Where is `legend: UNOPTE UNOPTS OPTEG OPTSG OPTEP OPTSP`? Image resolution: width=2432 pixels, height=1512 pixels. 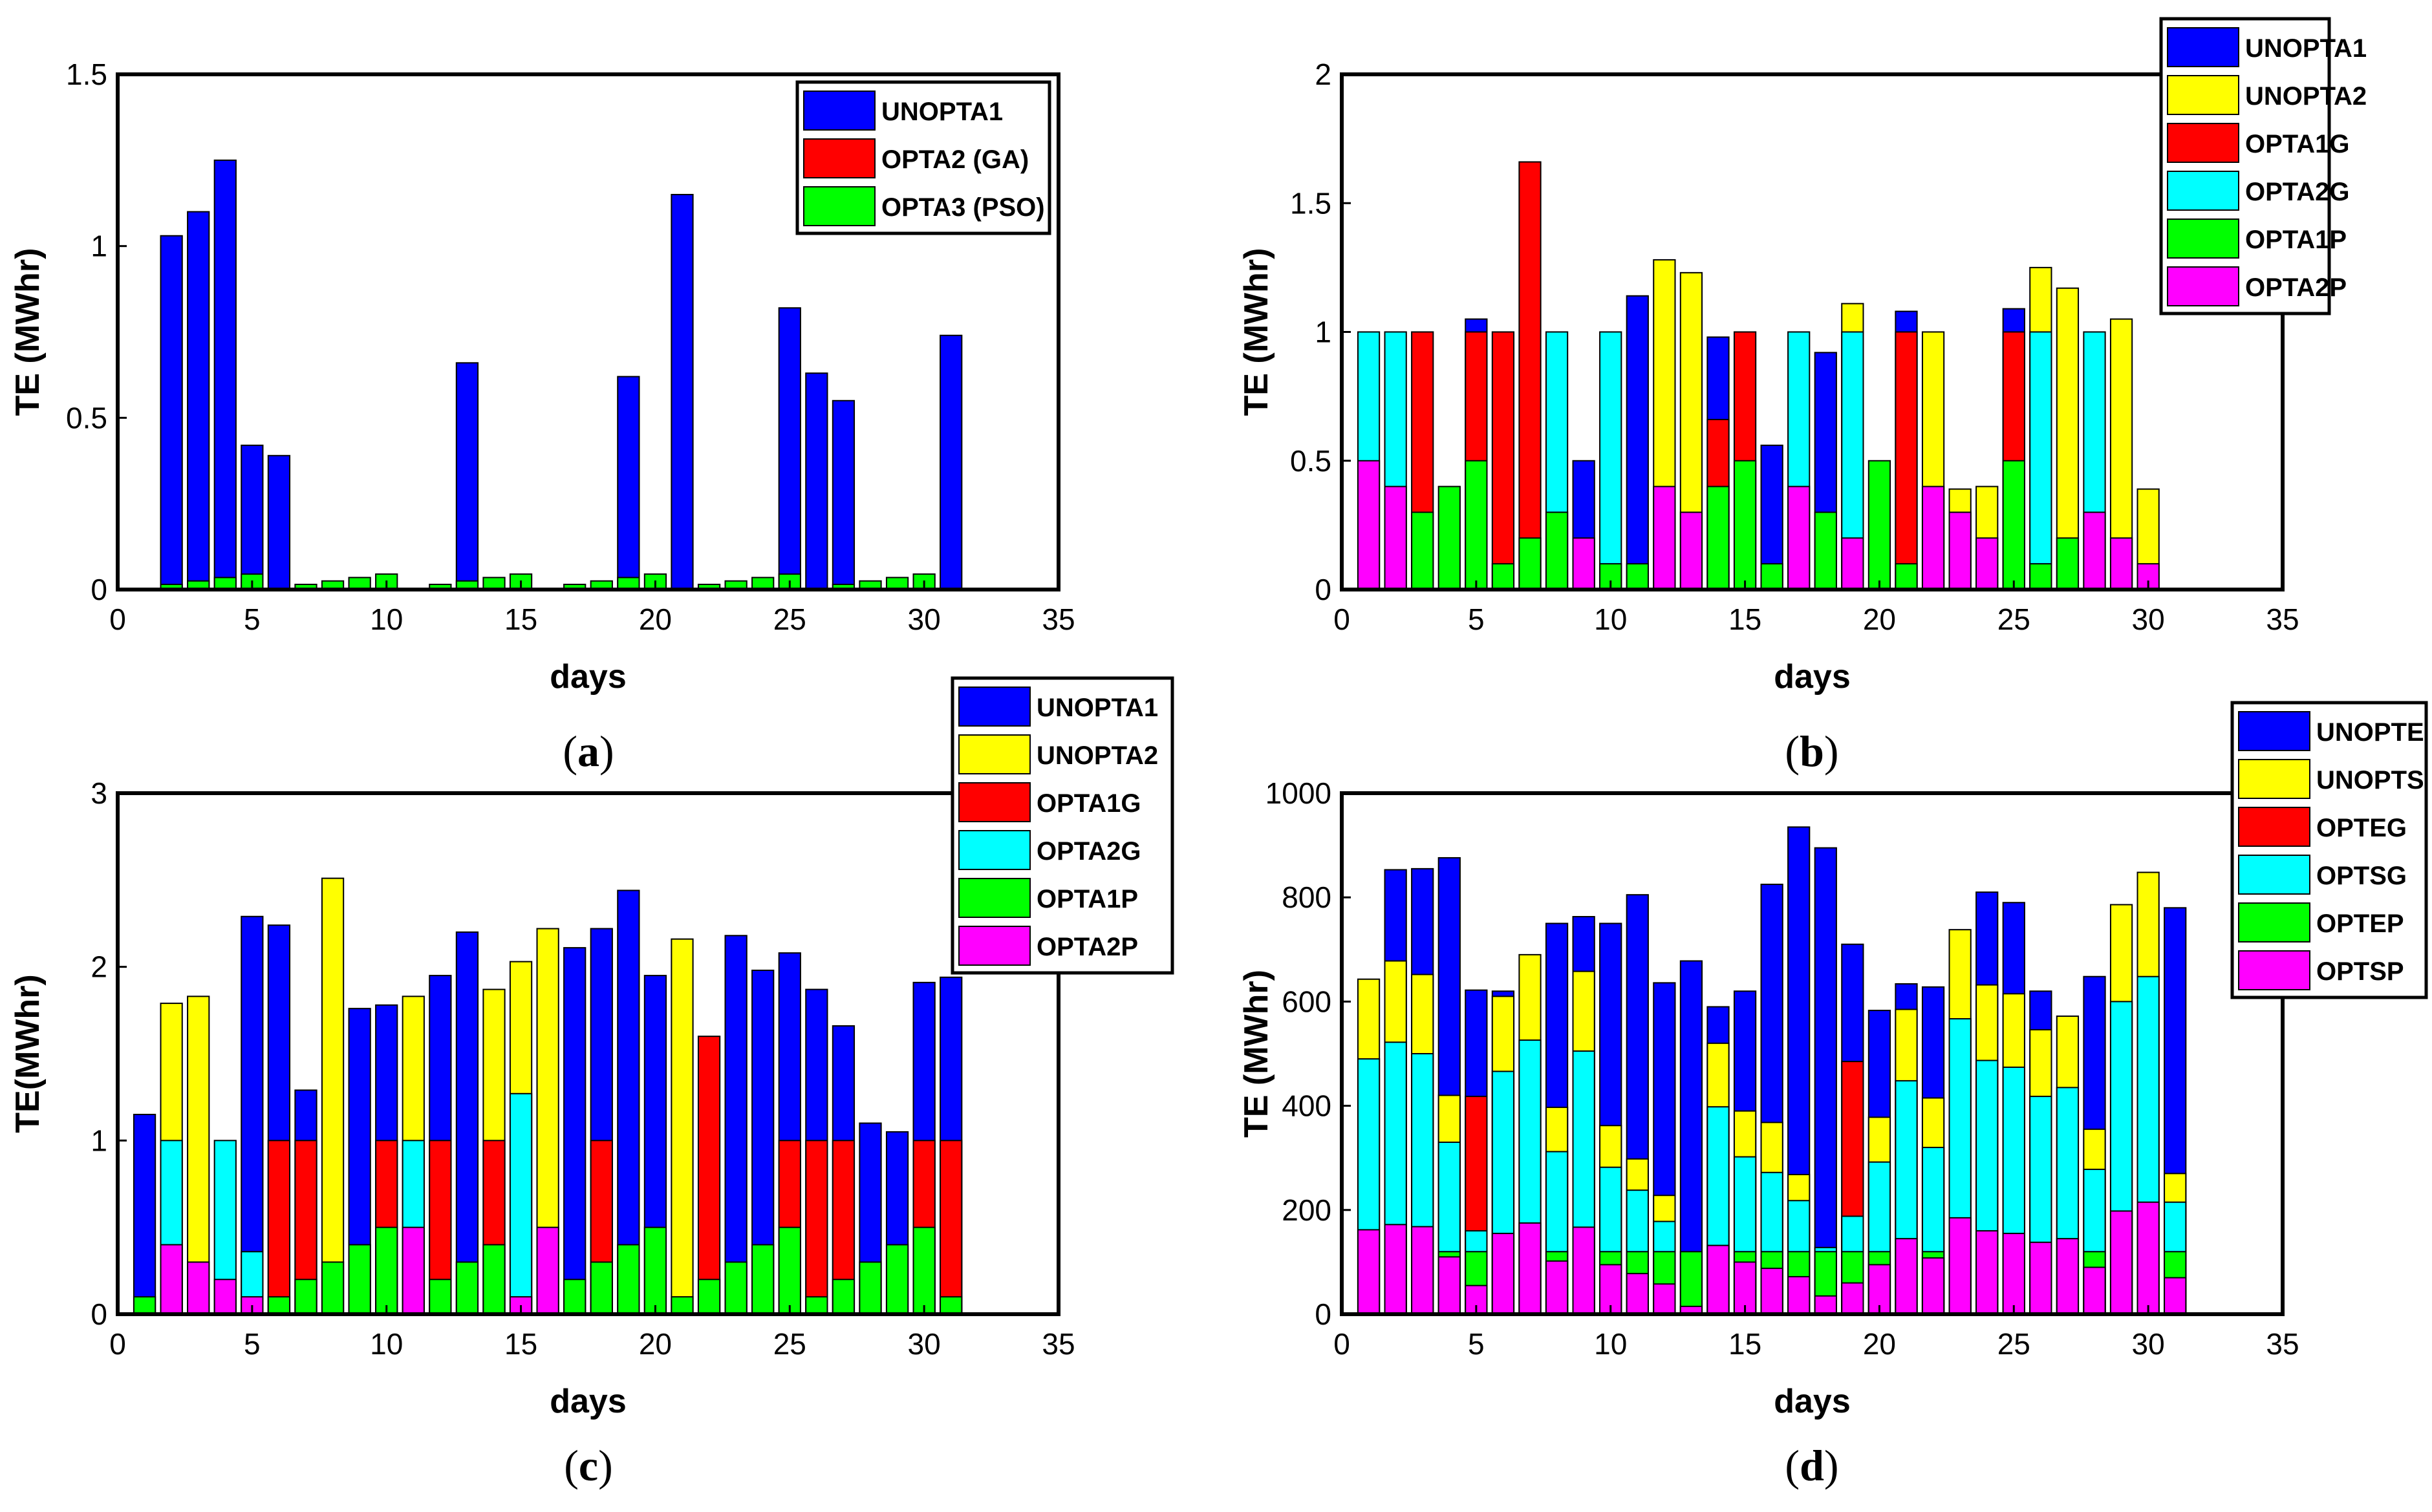 legend: UNOPTE UNOPTS OPTEG OPTSG OPTEP OPTSP is located at coordinates (2329, 850).